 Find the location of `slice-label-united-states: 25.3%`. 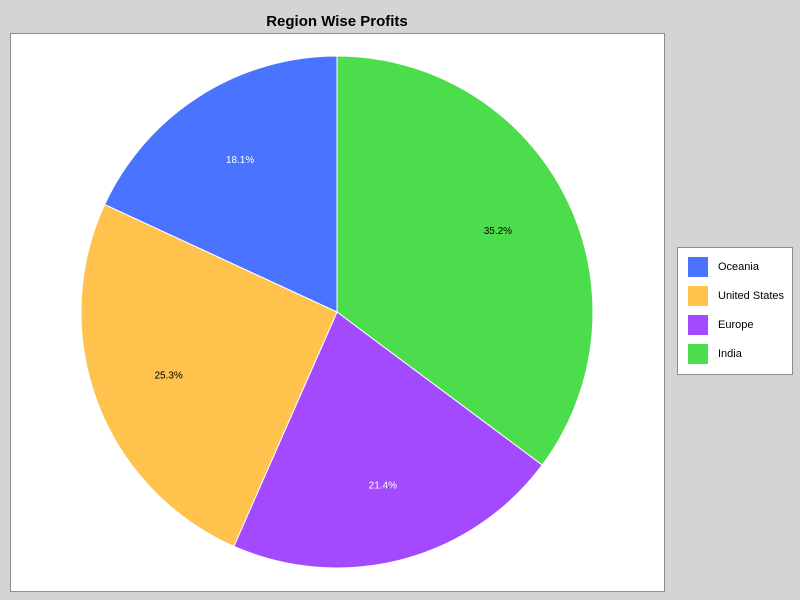

slice-label-united-states: 25.3% is located at coordinates (168, 375).